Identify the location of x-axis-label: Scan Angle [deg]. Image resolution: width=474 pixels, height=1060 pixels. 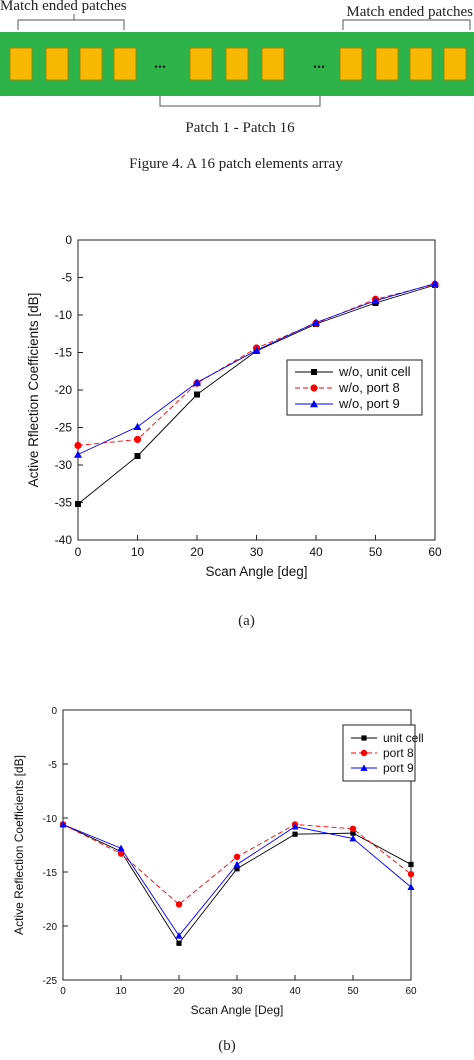
(256, 571).